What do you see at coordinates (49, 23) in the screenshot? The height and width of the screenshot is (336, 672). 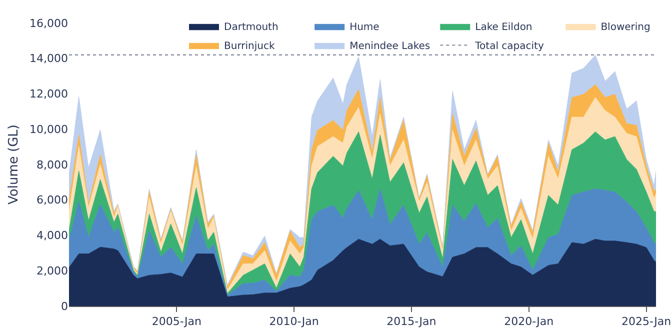 I see `y-tick-label: 16,000` at bounding box center [49, 23].